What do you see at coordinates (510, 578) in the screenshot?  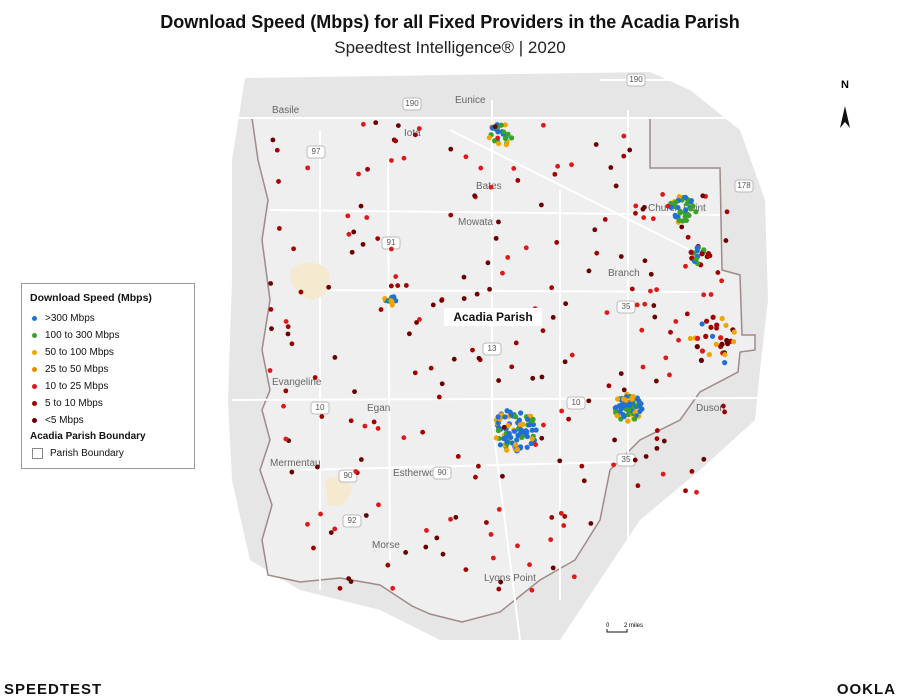 I see `place-label: Lyons Point` at bounding box center [510, 578].